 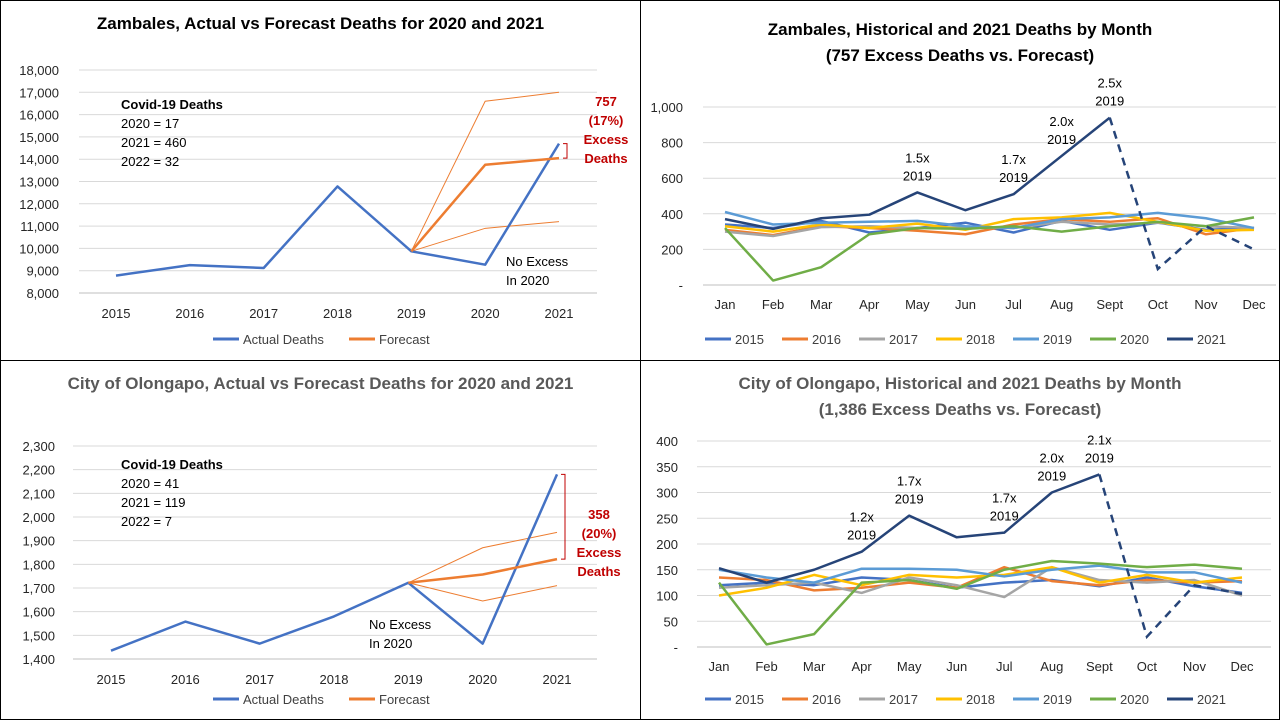 What do you see at coordinates (337, 313) in the screenshot?
I see `x-tick-label: 2018` at bounding box center [337, 313].